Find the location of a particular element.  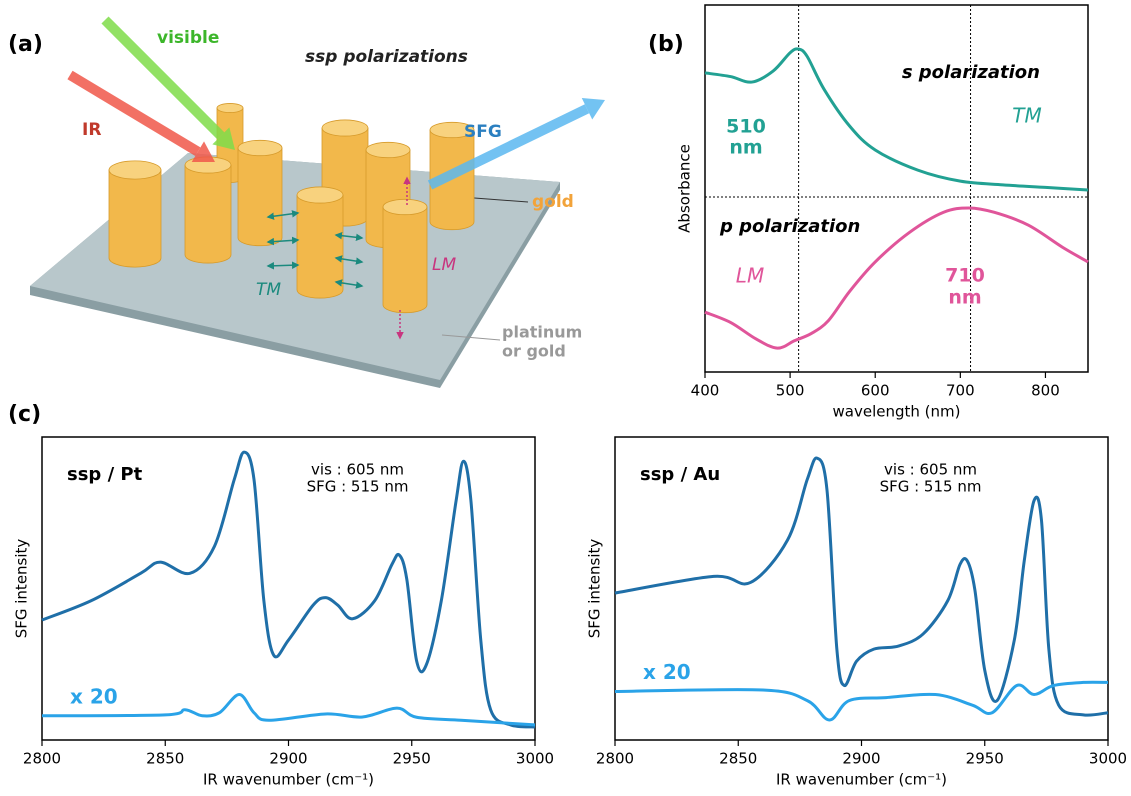

visible-beam is located at coordinates (163, 78).